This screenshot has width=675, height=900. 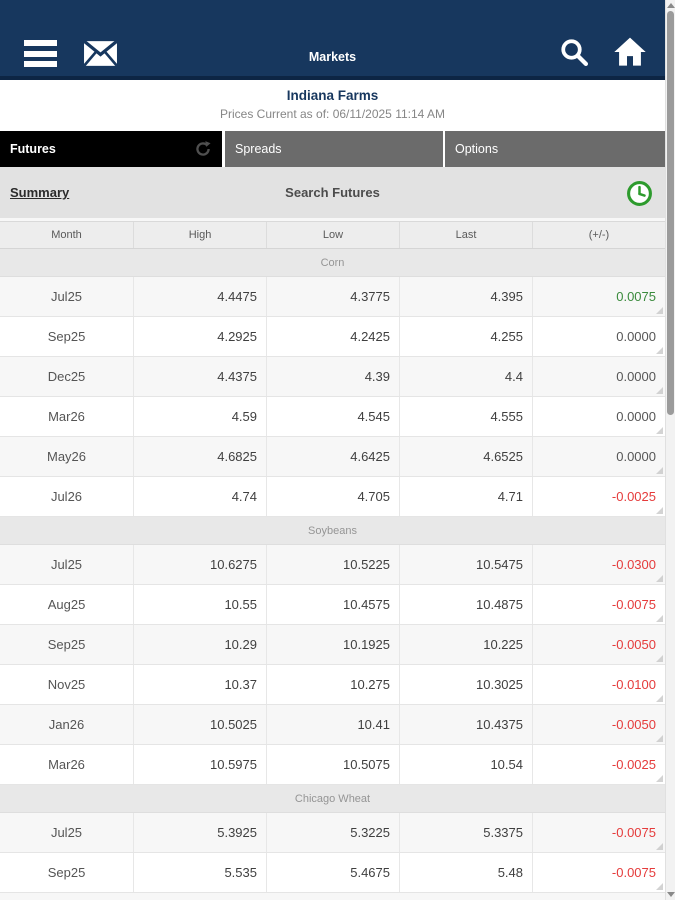 I want to click on table-row: Sep25 5.535 5.4675 5.48 -0.0075, so click(x=332, y=873).